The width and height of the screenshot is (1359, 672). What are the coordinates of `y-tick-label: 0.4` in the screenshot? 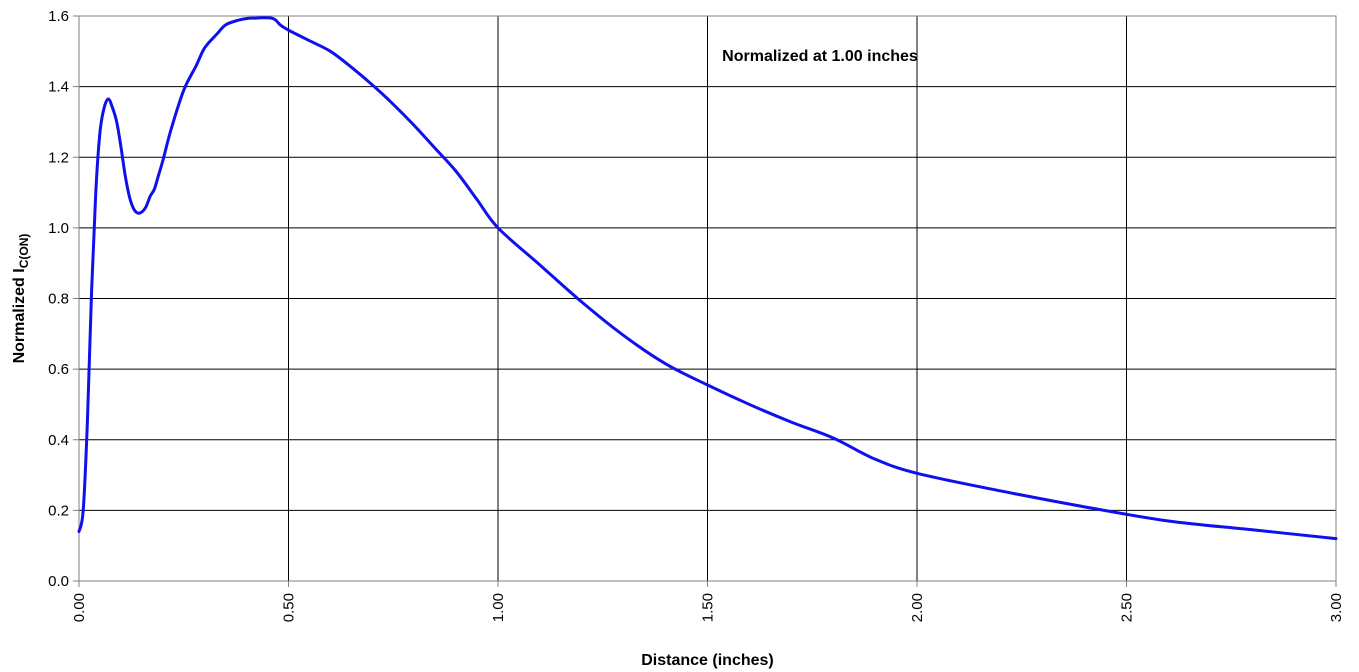 It's located at (58, 440).